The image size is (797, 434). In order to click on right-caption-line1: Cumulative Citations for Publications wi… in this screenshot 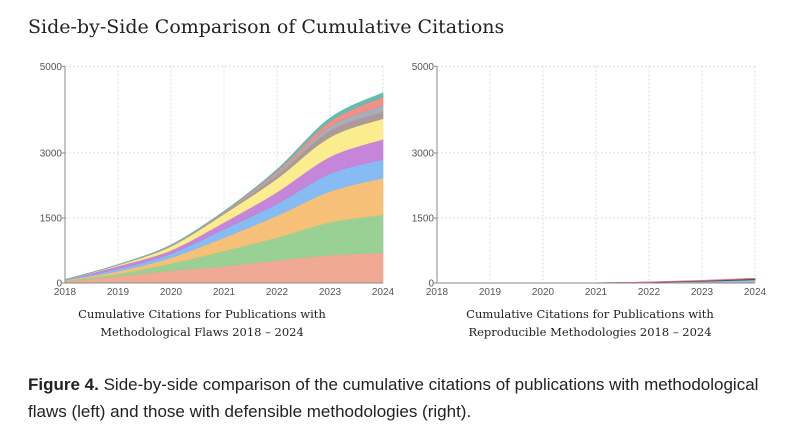, I will do `click(590, 314)`.